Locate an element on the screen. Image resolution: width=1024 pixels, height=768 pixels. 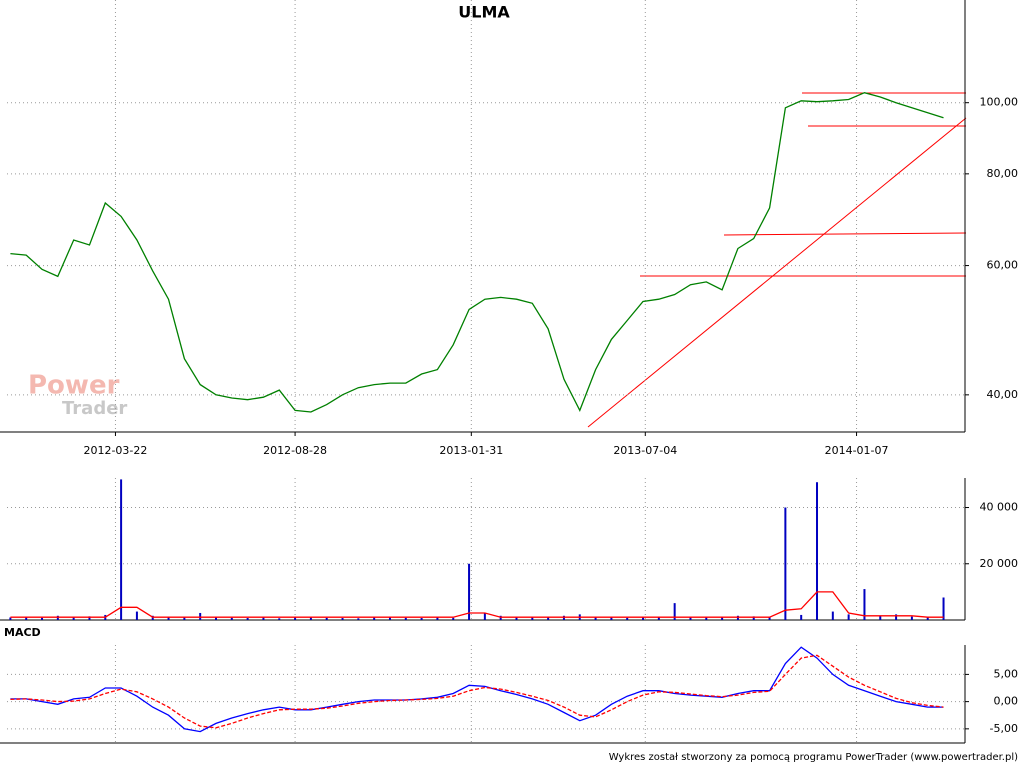
watermark: Trader is located at coordinates (94, 408).